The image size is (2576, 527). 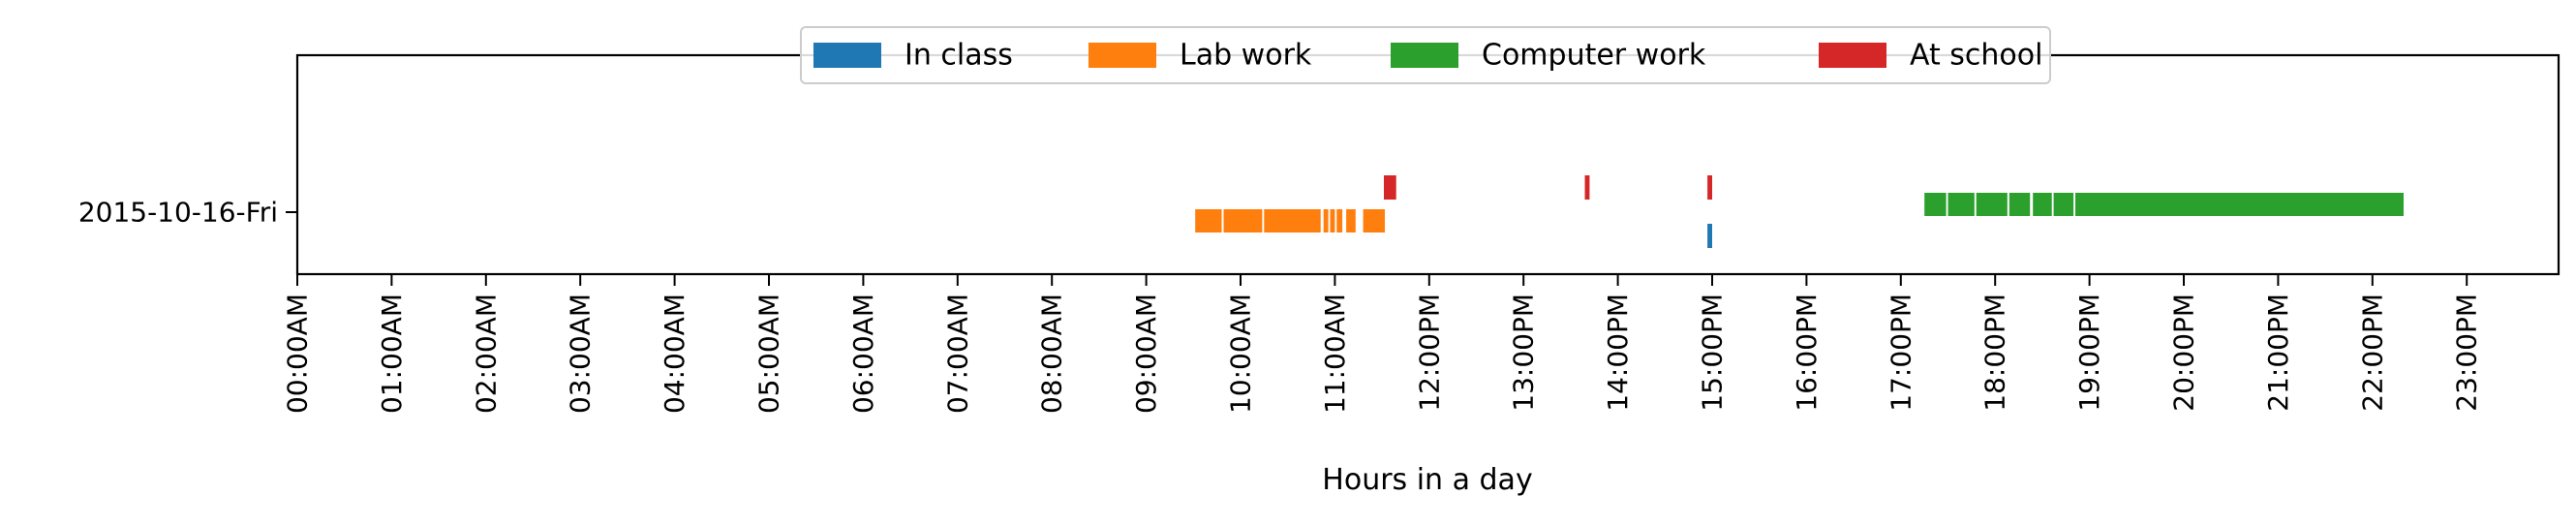 What do you see at coordinates (2184, 353) in the screenshot?
I see `x-tick-label: 20:00PM` at bounding box center [2184, 353].